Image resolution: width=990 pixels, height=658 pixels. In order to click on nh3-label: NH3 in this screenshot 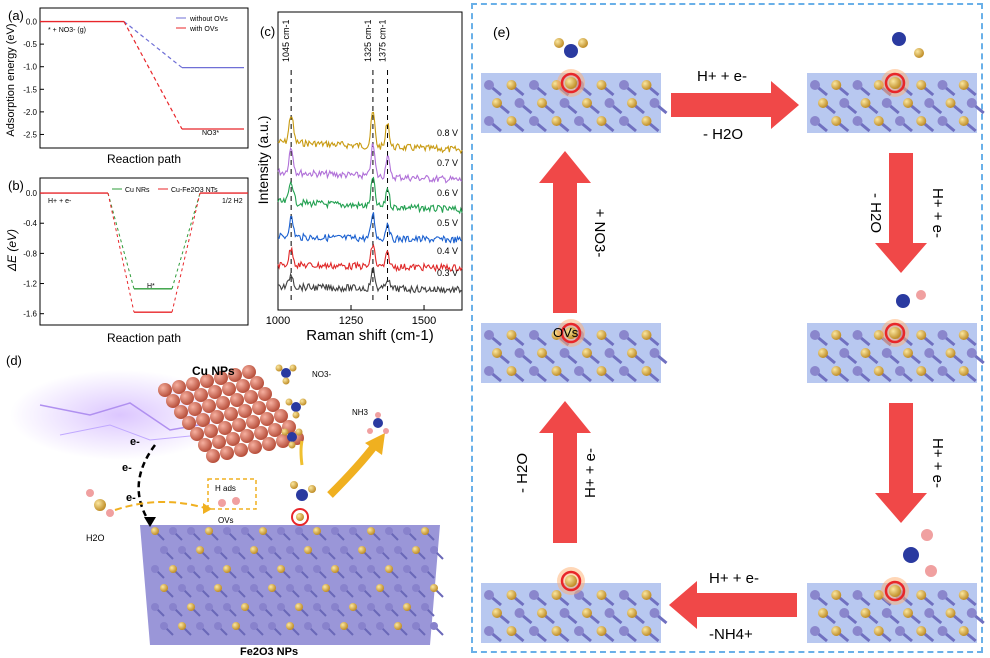, I will do `click(360, 412)`.